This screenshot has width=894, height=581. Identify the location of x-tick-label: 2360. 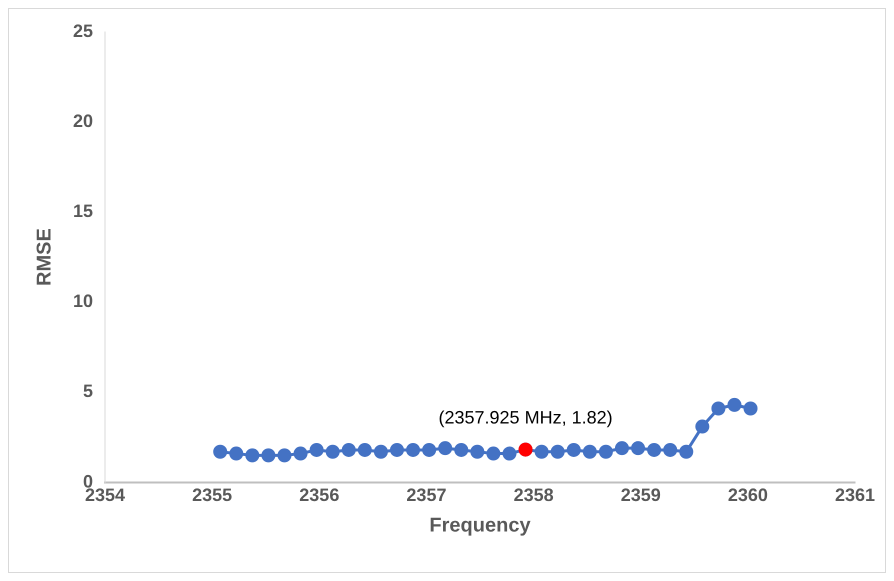
(748, 495).